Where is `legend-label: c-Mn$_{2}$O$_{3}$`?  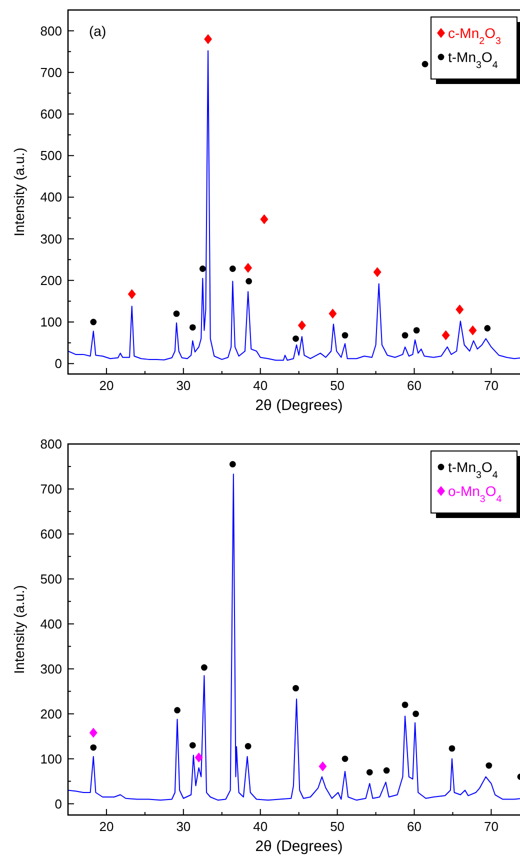 legend-label: c-Mn$_{2}$O$_{3}$ is located at coordinates (475, 35).